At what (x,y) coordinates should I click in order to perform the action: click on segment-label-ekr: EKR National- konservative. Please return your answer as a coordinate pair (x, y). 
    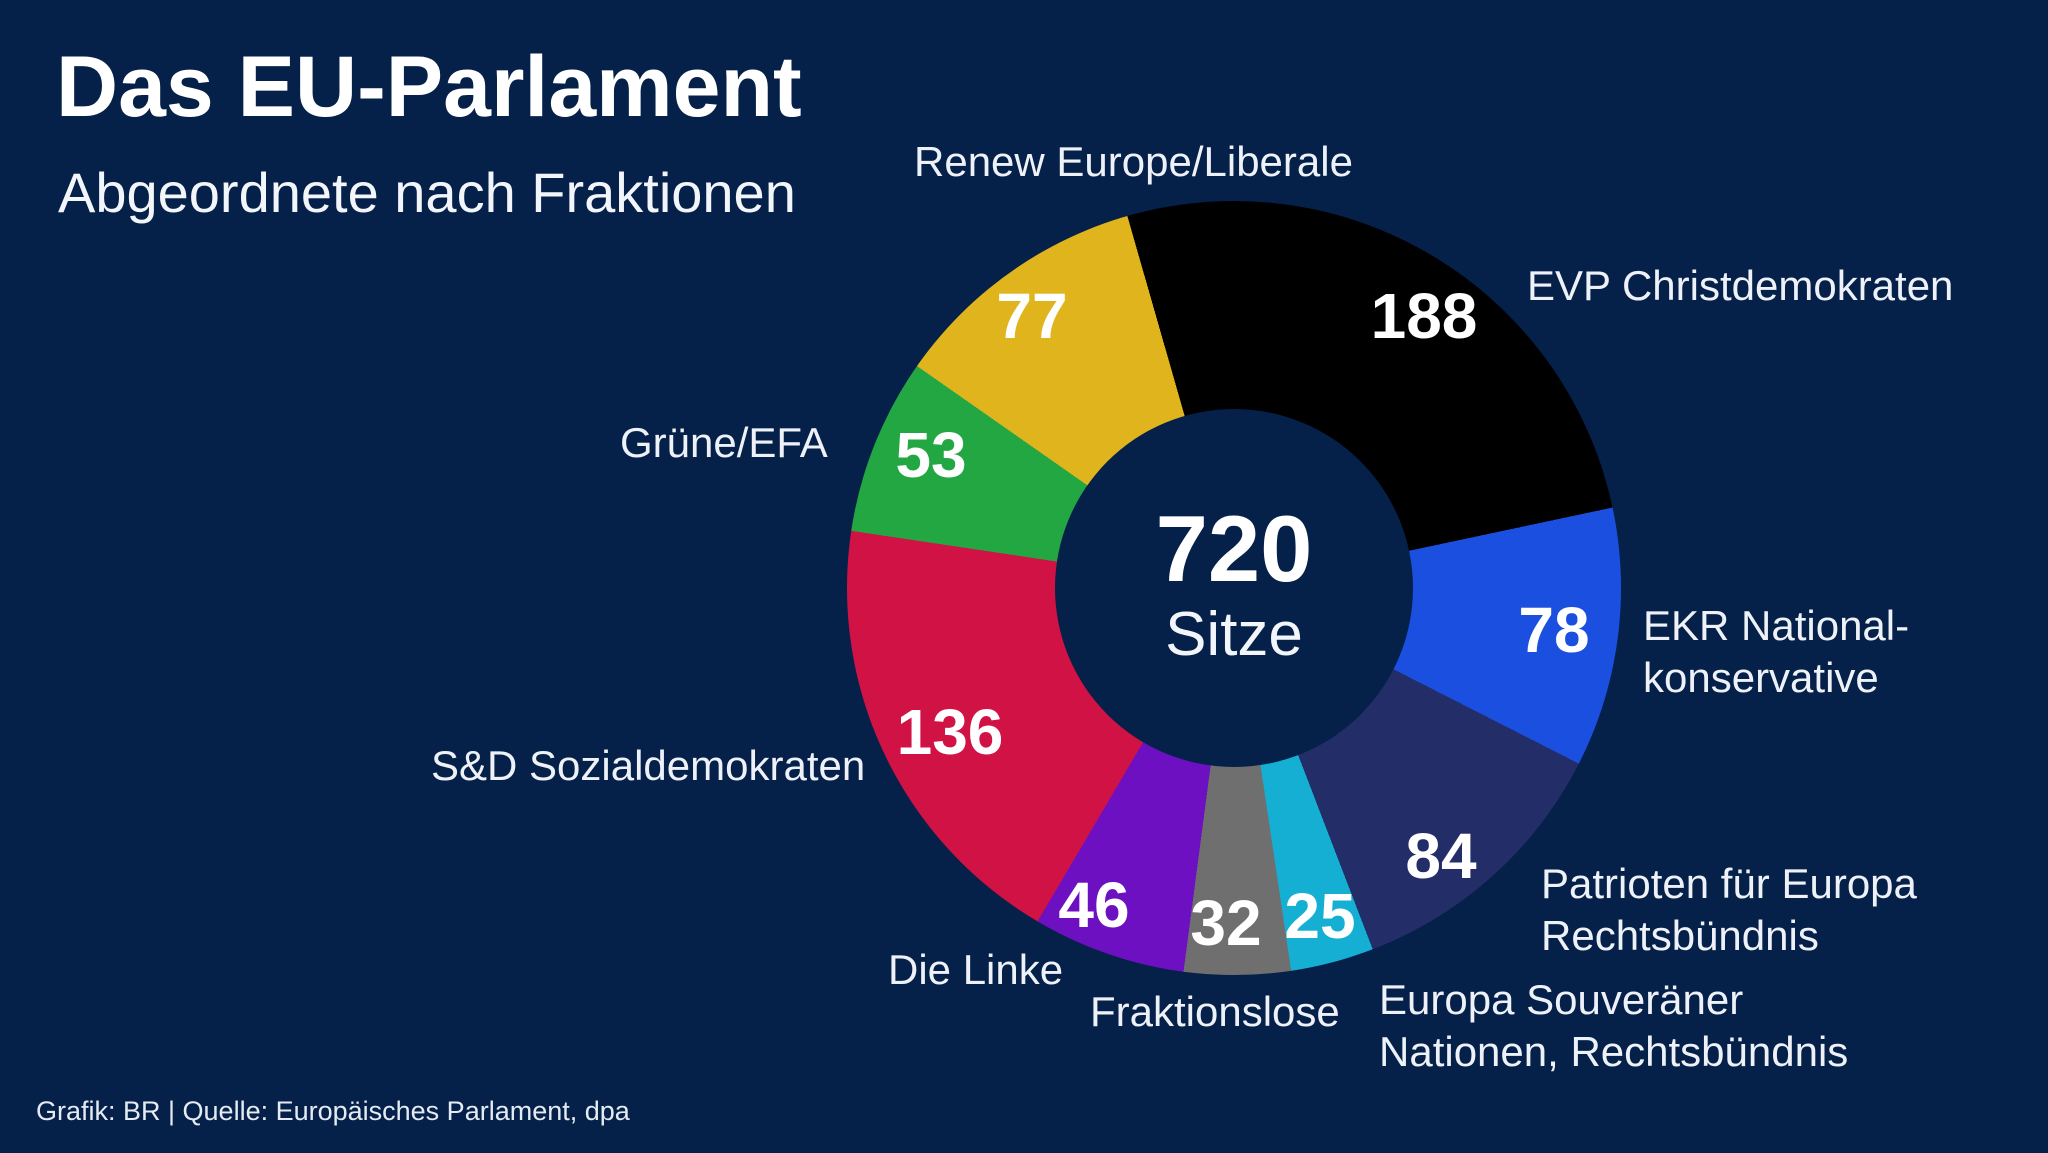
    Looking at the image, I should click on (1776, 651).